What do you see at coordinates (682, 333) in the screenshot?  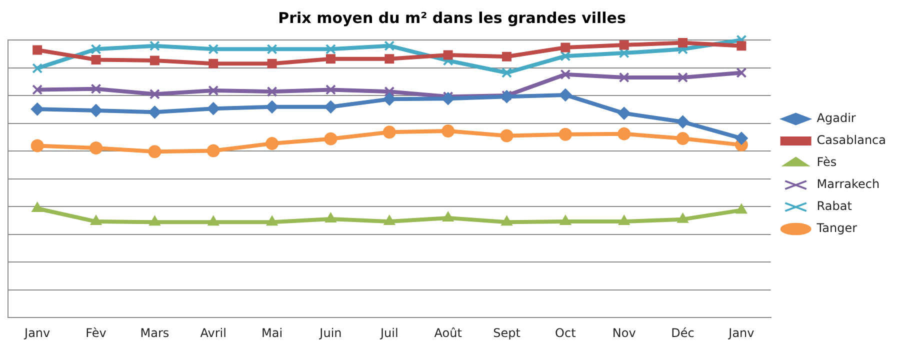 I see `x-tick-label: Déc` at bounding box center [682, 333].